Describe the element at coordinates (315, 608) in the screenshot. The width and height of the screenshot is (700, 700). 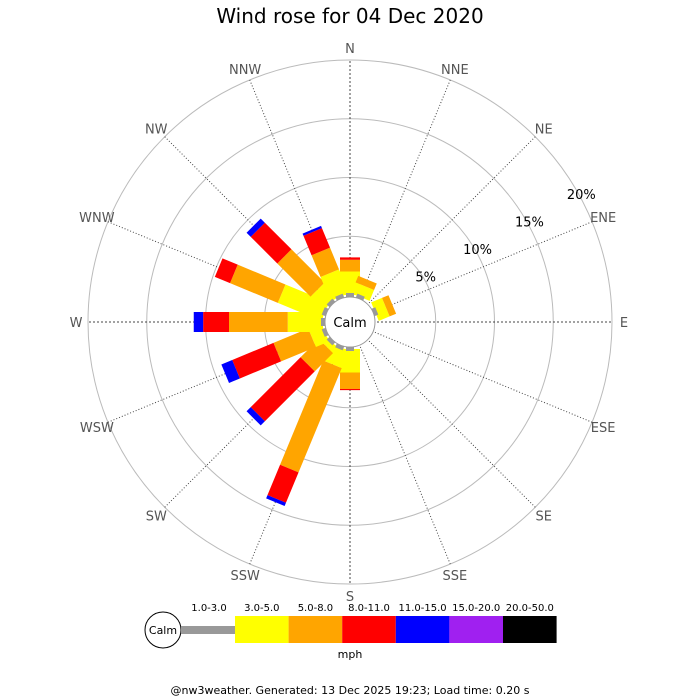
I see `legend-label: 5.0-8.0` at that location.